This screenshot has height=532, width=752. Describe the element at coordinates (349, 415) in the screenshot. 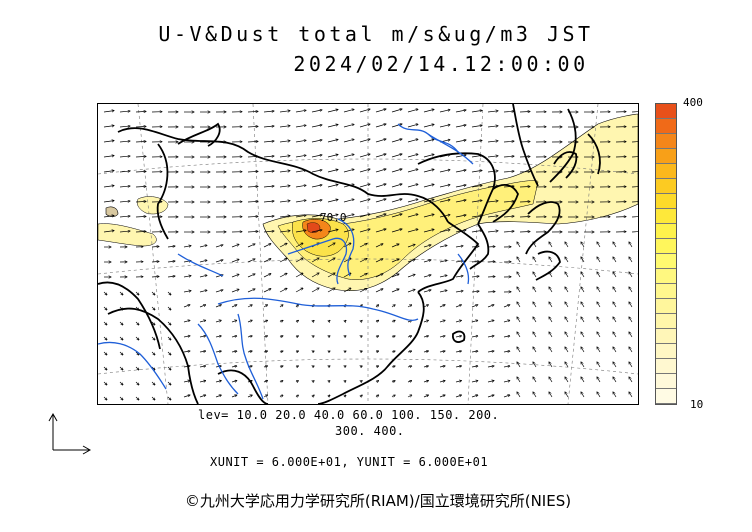

I see `contour-levels-line1: lev= 10.0 20.0 40.0 60.0 100. 150. 200.` at that location.